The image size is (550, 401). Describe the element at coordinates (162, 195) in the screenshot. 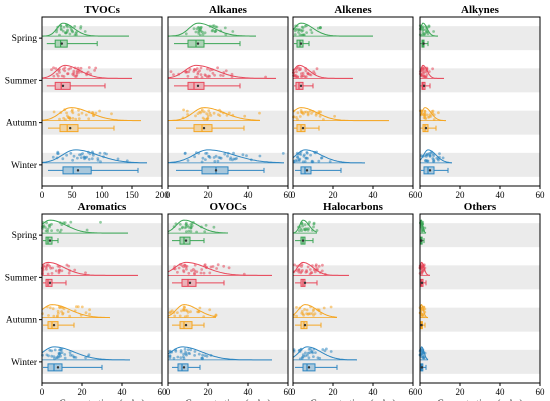

I see `x-tick-label: 200` at that location.